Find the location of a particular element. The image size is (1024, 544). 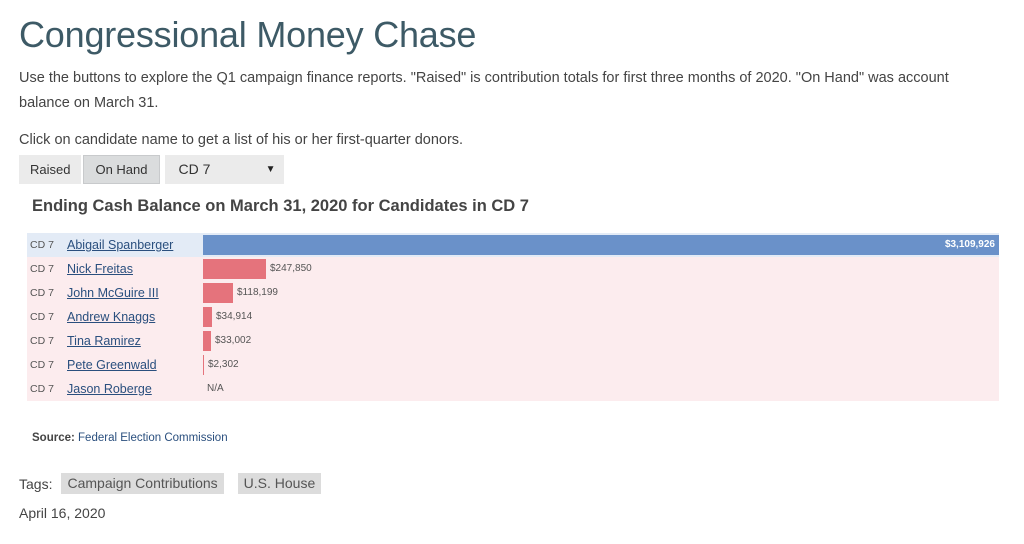

chevron-down-icon: ▼ is located at coordinates (270, 169).